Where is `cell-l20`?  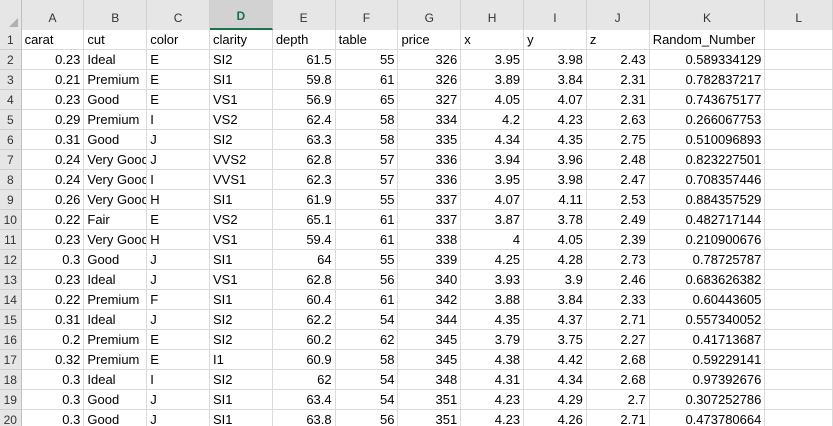 cell-l20 is located at coordinates (799, 418).